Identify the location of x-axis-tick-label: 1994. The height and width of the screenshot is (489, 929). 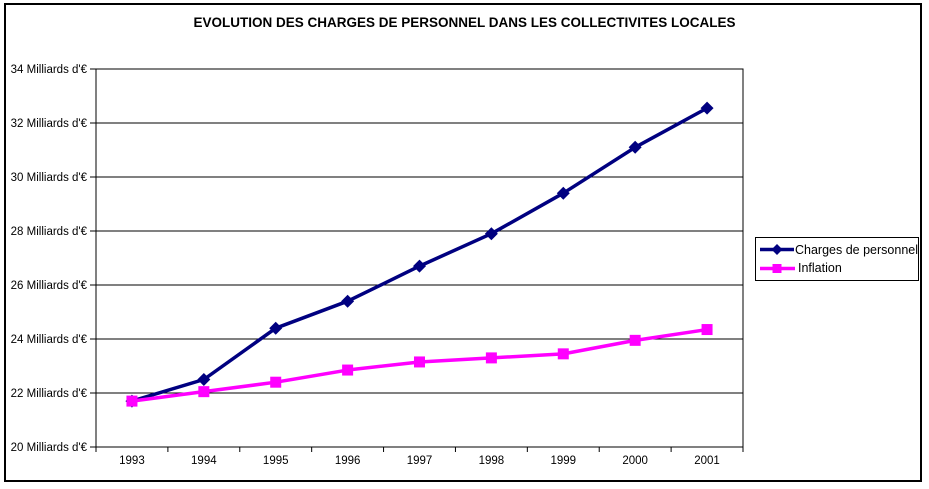
(204, 461).